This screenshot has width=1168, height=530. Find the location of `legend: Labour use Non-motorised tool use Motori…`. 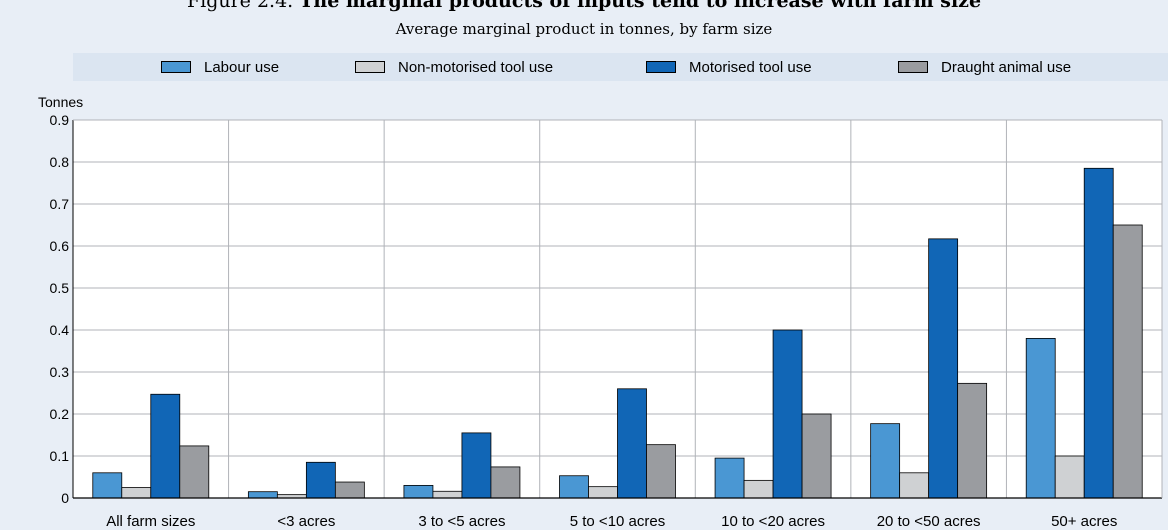

legend: Labour use Non-motorised tool use Motori… is located at coordinates (620, 67).